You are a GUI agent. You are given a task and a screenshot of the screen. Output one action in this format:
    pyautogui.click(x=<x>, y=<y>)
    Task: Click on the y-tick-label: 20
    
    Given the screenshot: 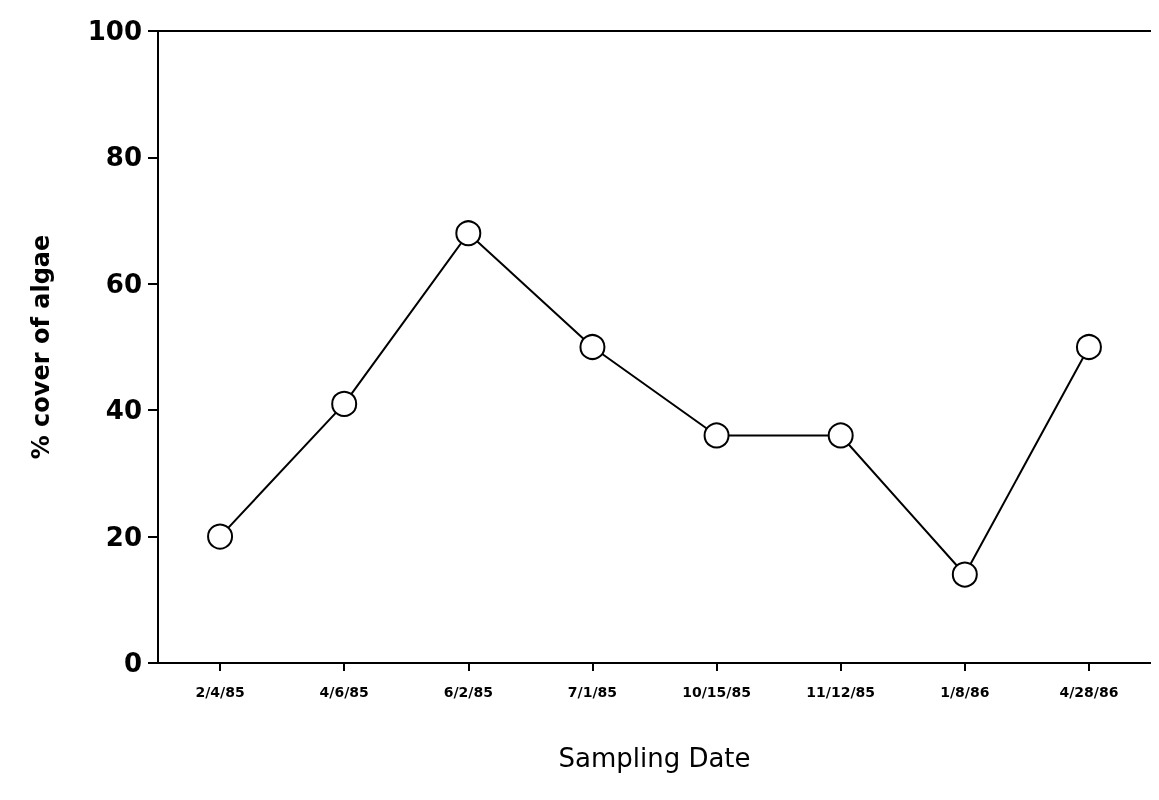 What is the action you would take?
    pyautogui.click(x=123, y=536)
    